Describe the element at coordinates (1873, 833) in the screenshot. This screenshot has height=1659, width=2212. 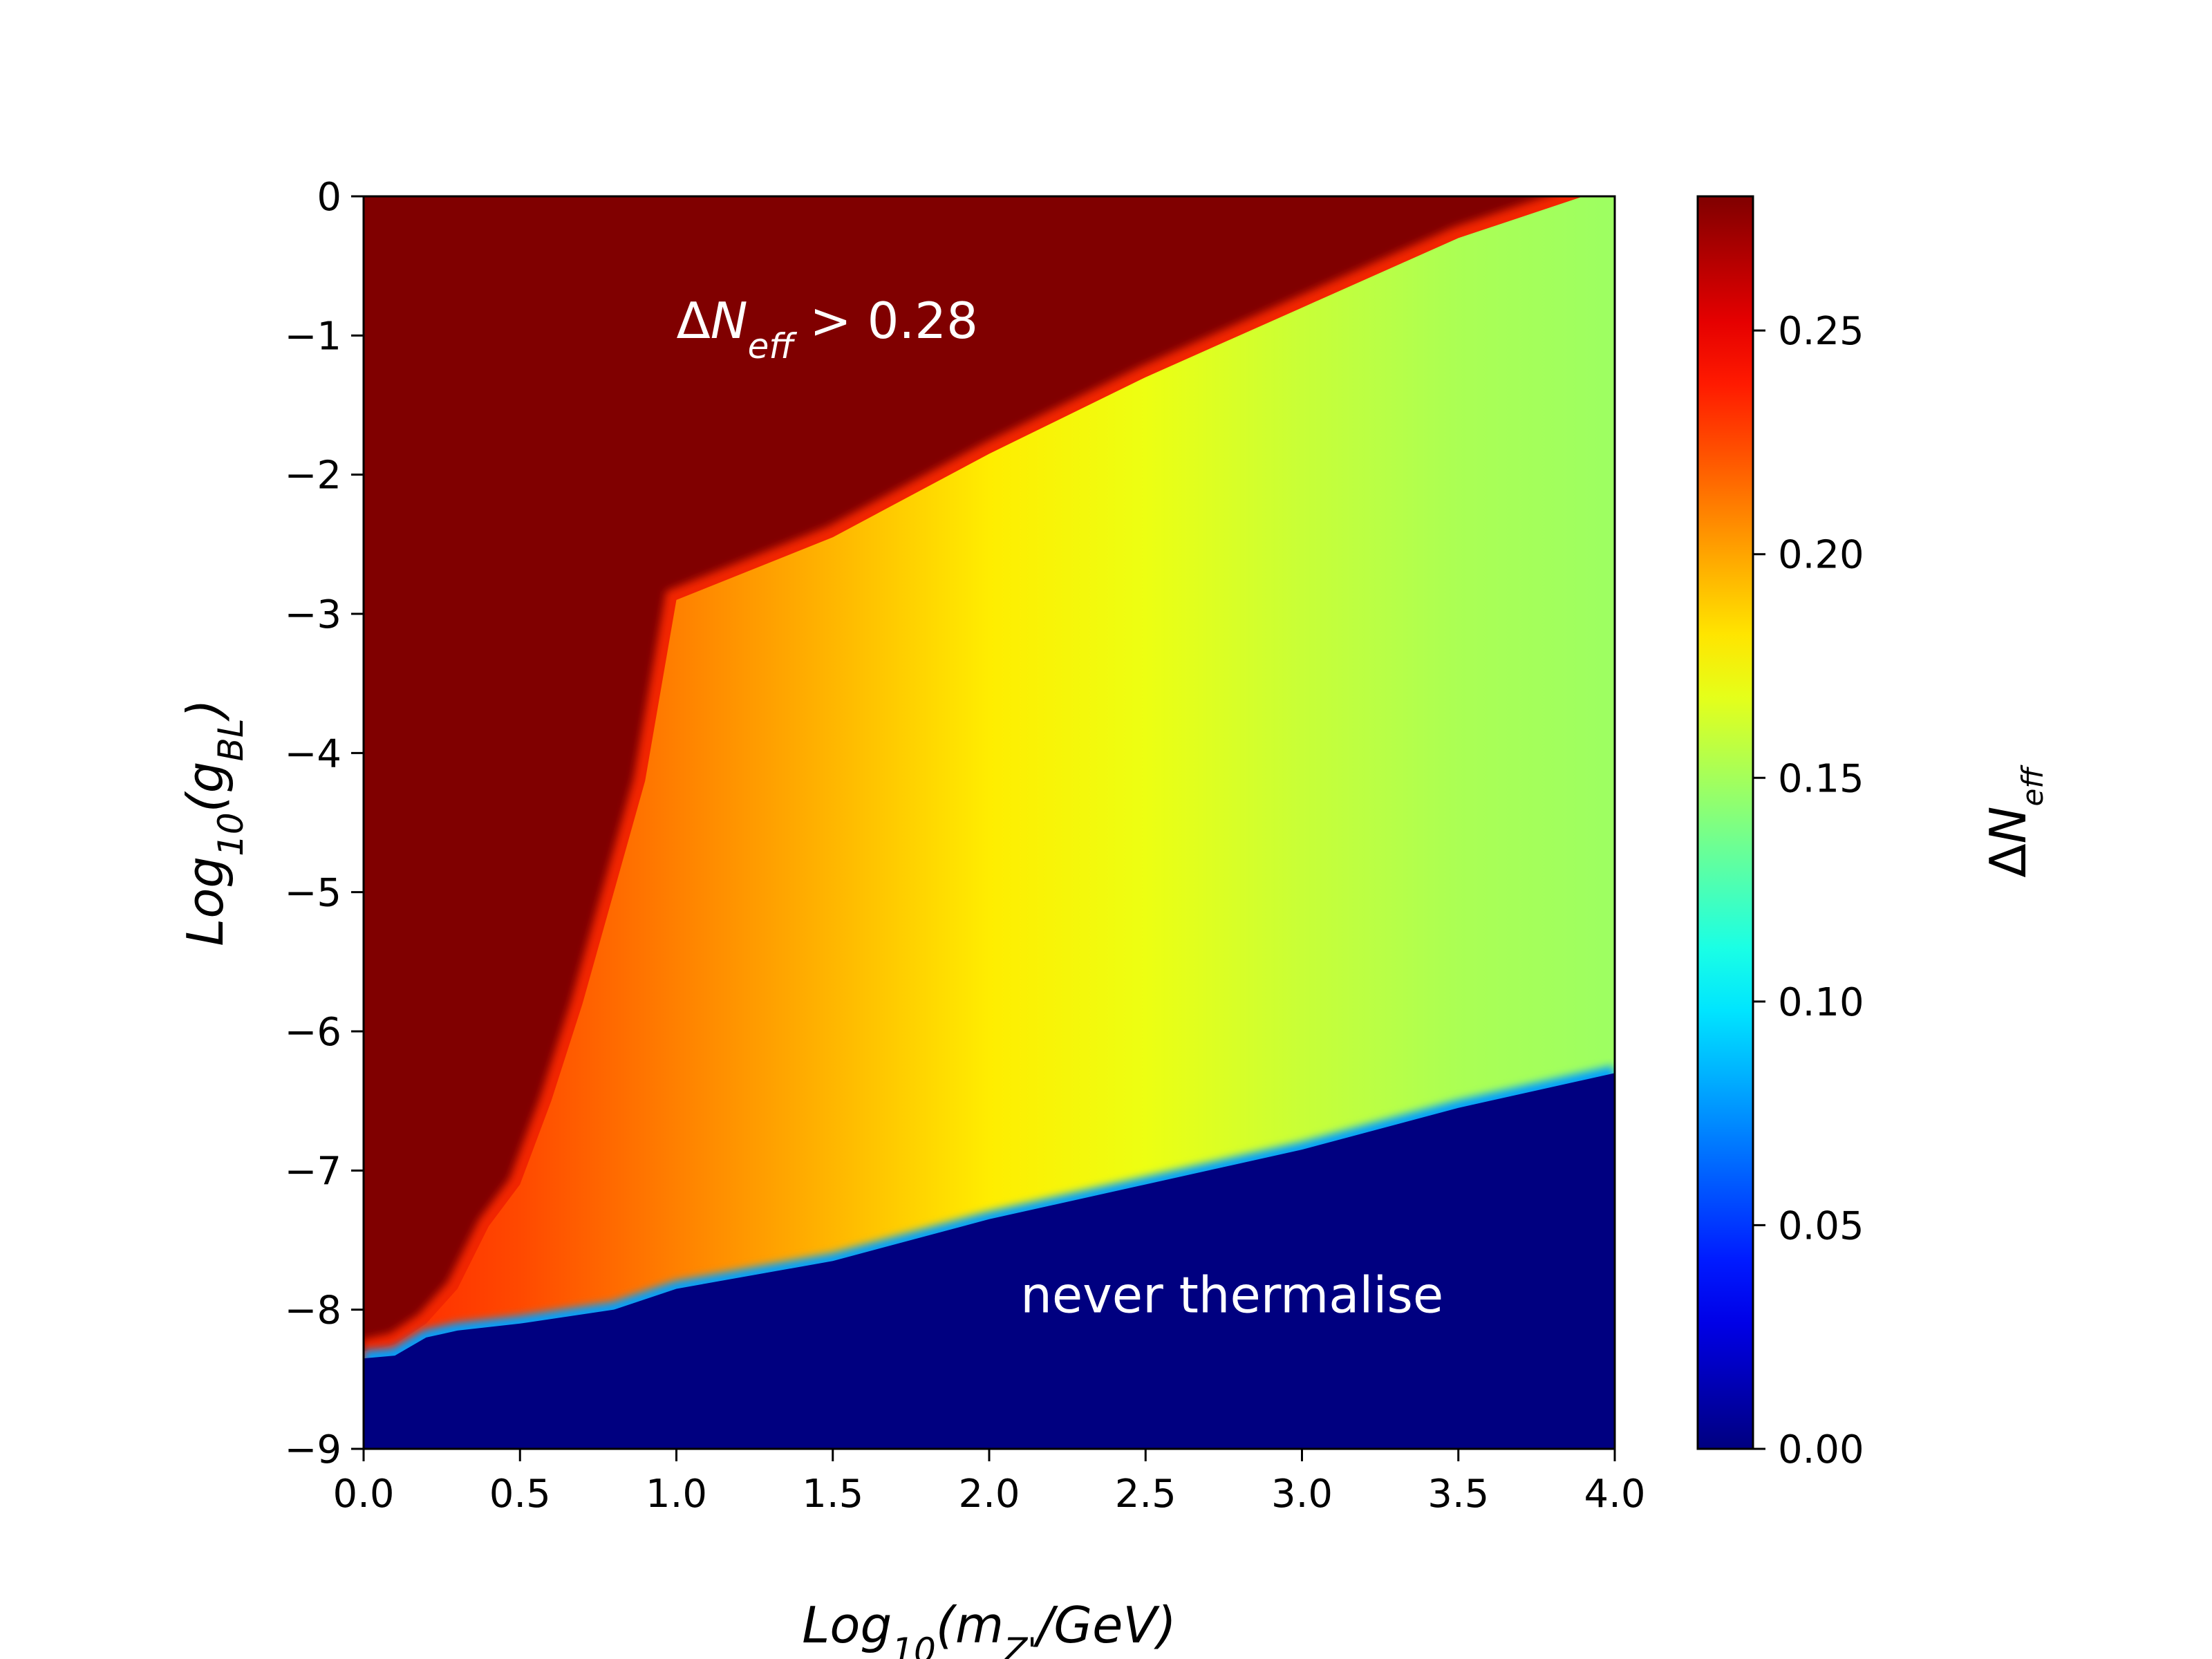
I see `colorbar: 0.00 0.05 0.10 0.15 0.20 0.25 ΔNeff` at that location.